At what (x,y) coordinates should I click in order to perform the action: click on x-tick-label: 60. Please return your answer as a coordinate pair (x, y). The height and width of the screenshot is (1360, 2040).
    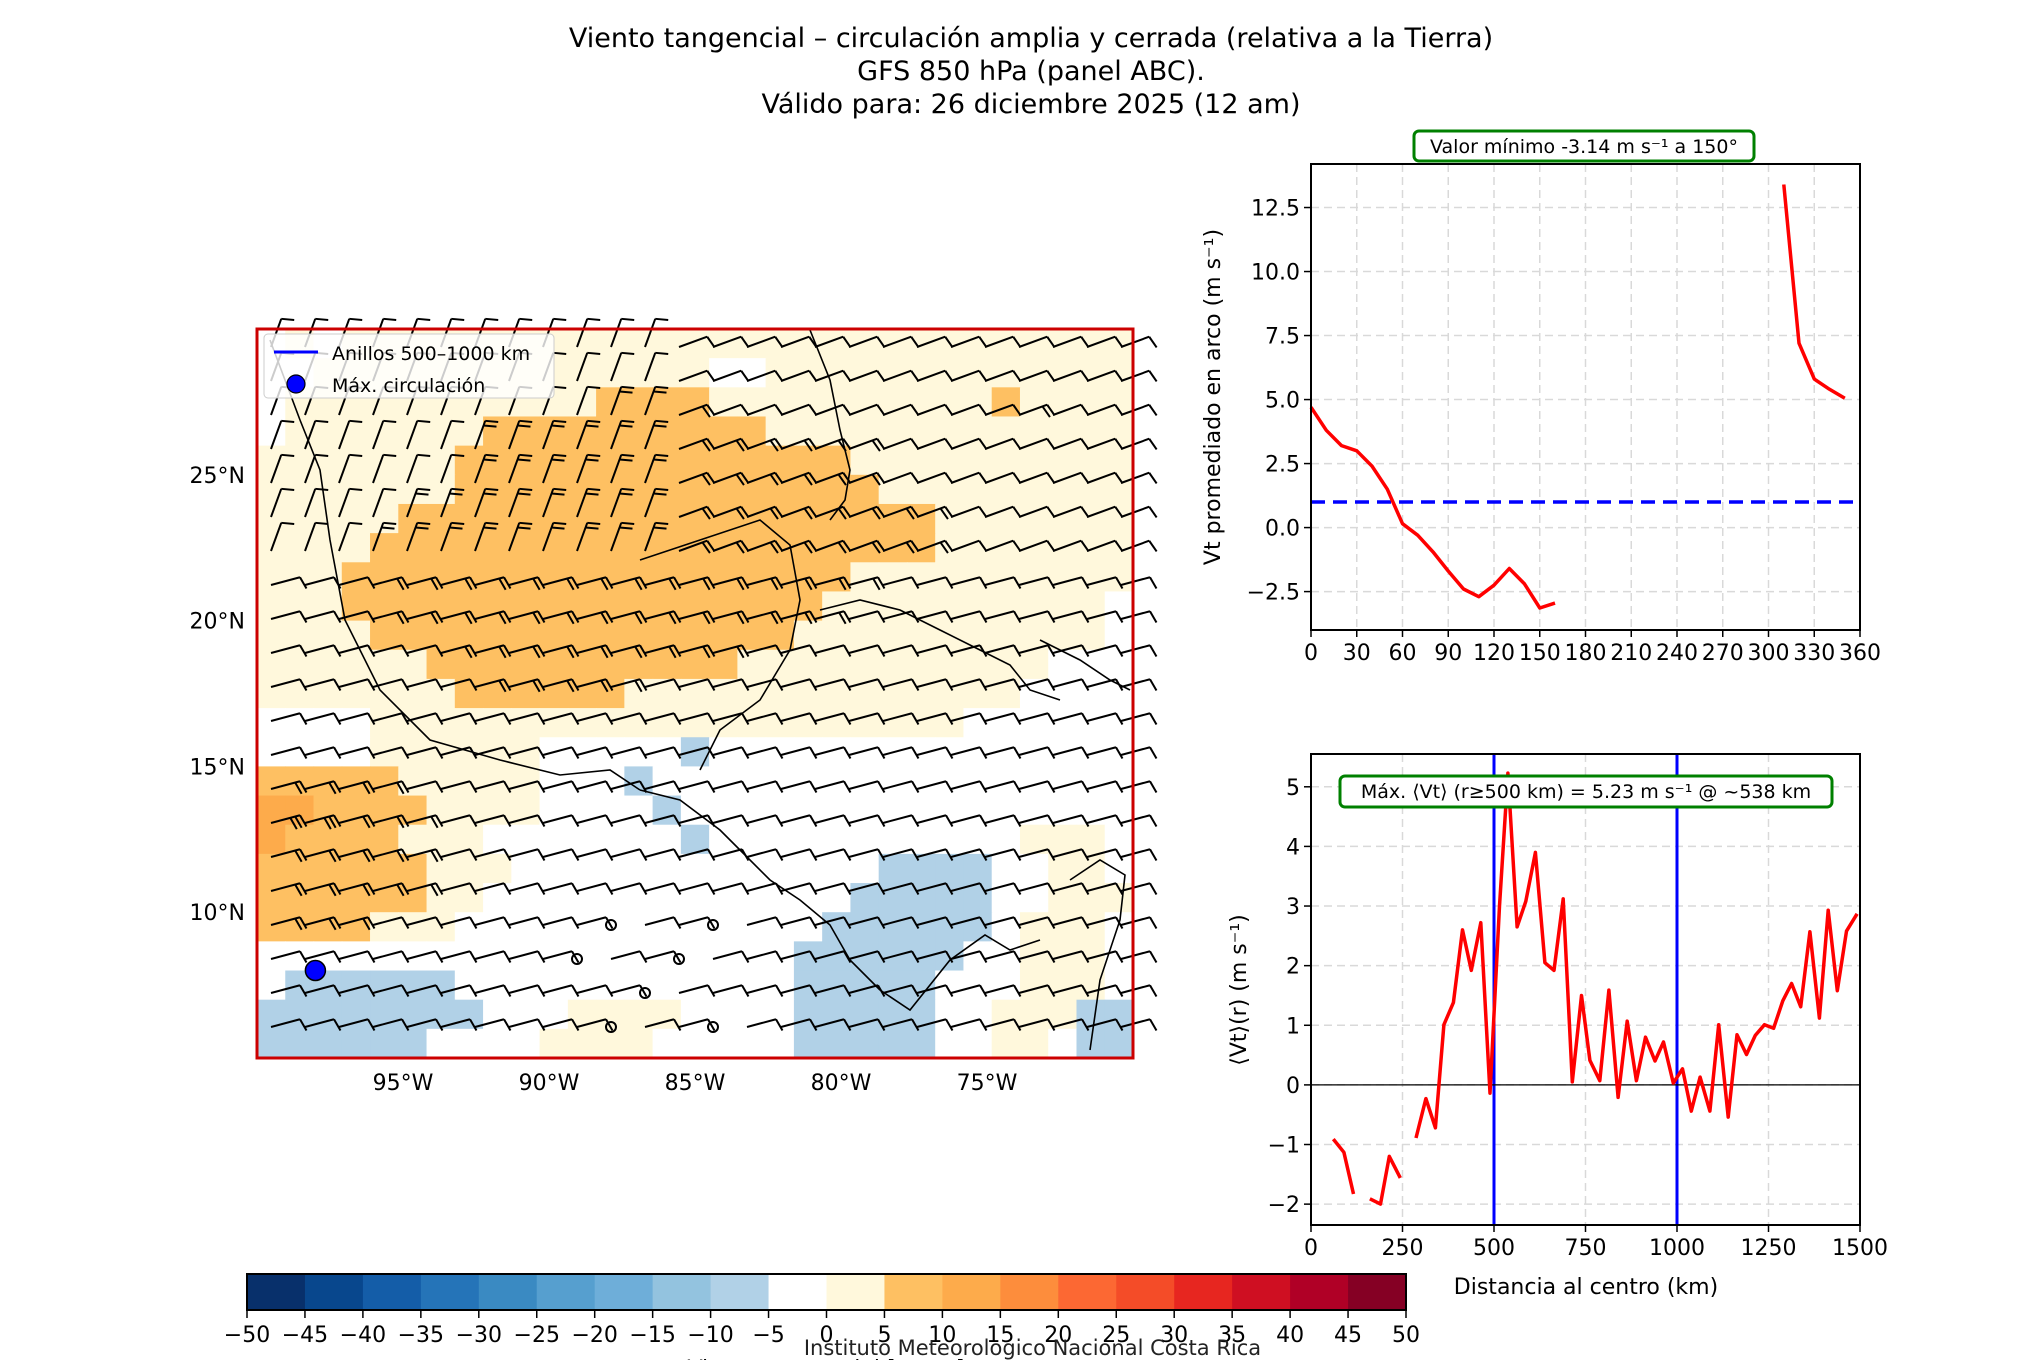
    Looking at the image, I should click on (1403, 653).